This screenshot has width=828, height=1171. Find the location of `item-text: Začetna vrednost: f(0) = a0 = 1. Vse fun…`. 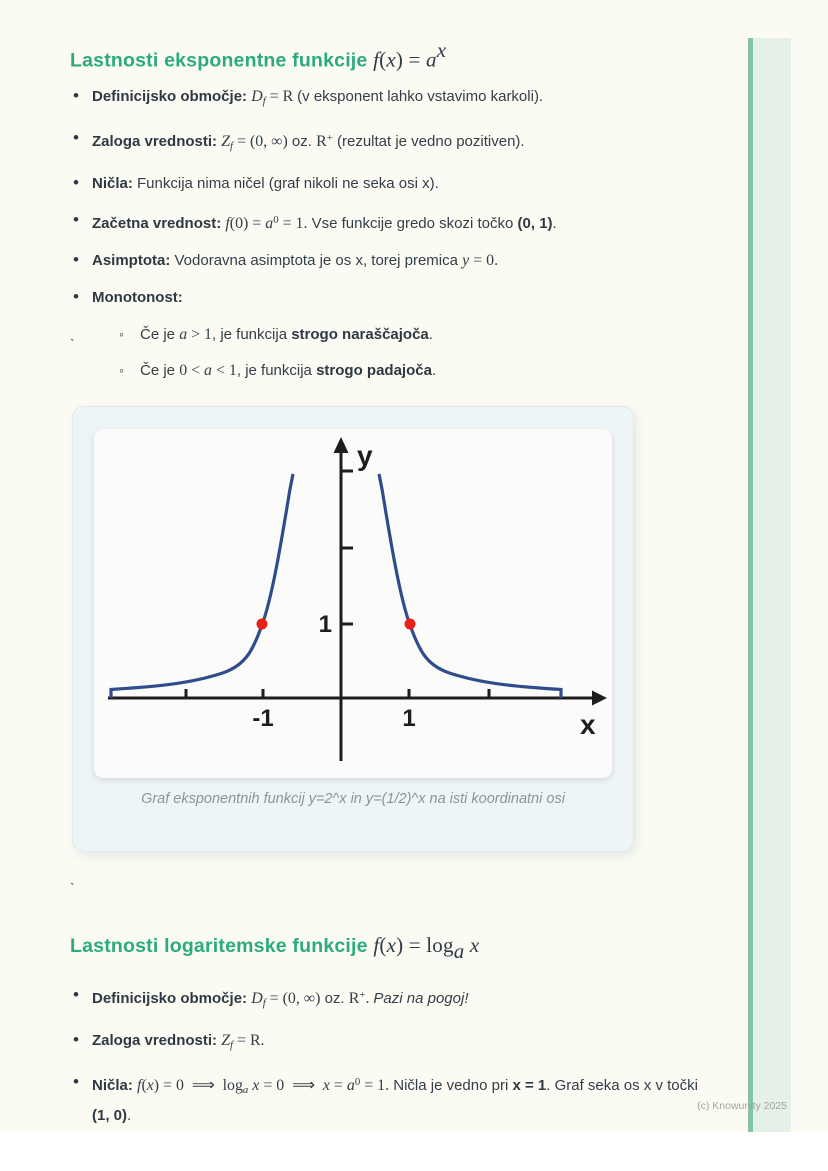

item-text: Začetna vrednost: f(0) = a0 = 1. Vse fun… is located at coordinates (324, 222).